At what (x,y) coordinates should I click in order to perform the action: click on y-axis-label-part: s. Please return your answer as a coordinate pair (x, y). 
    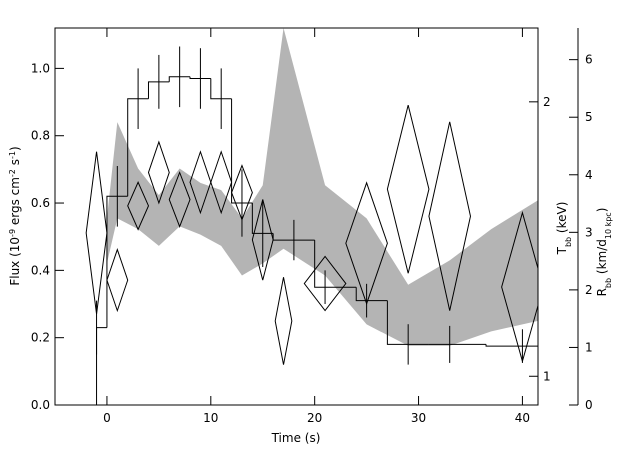
    Looking at the image, I should click on (15, 164).